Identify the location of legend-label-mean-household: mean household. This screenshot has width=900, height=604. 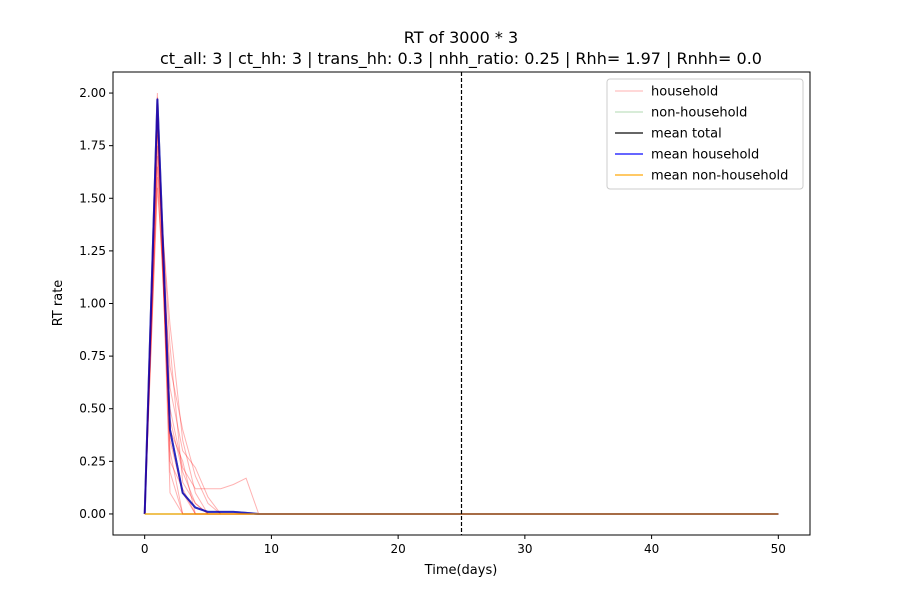
(705, 155).